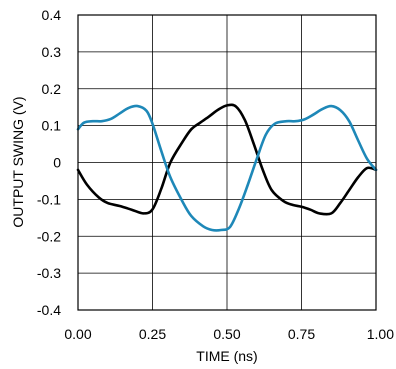 Image resolution: width=396 pixels, height=369 pixels. What do you see at coordinates (77, 334) in the screenshot?
I see `x-tick-label: 0.00` at bounding box center [77, 334].